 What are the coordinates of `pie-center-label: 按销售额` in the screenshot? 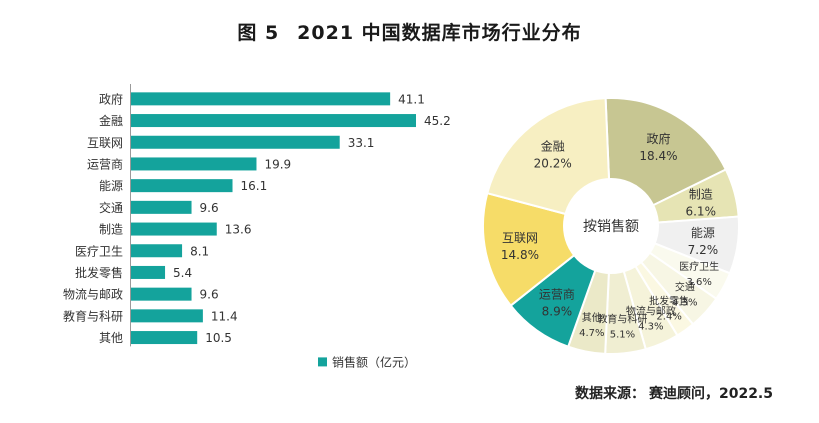 It's located at (611, 227).